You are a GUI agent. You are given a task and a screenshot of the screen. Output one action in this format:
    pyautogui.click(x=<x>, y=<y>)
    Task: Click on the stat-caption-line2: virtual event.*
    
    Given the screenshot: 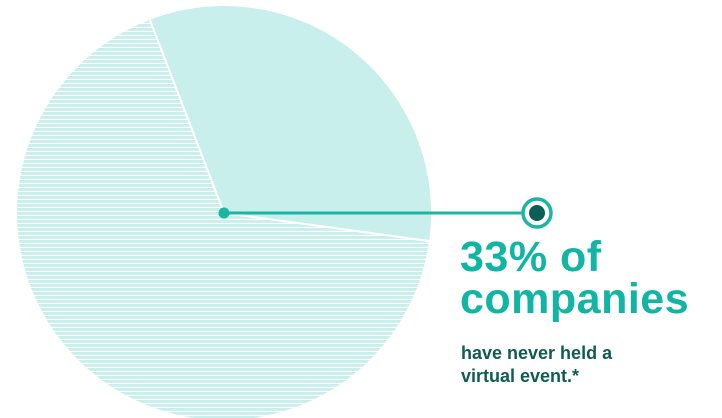 What is the action you would take?
    pyautogui.click(x=520, y=376)
    